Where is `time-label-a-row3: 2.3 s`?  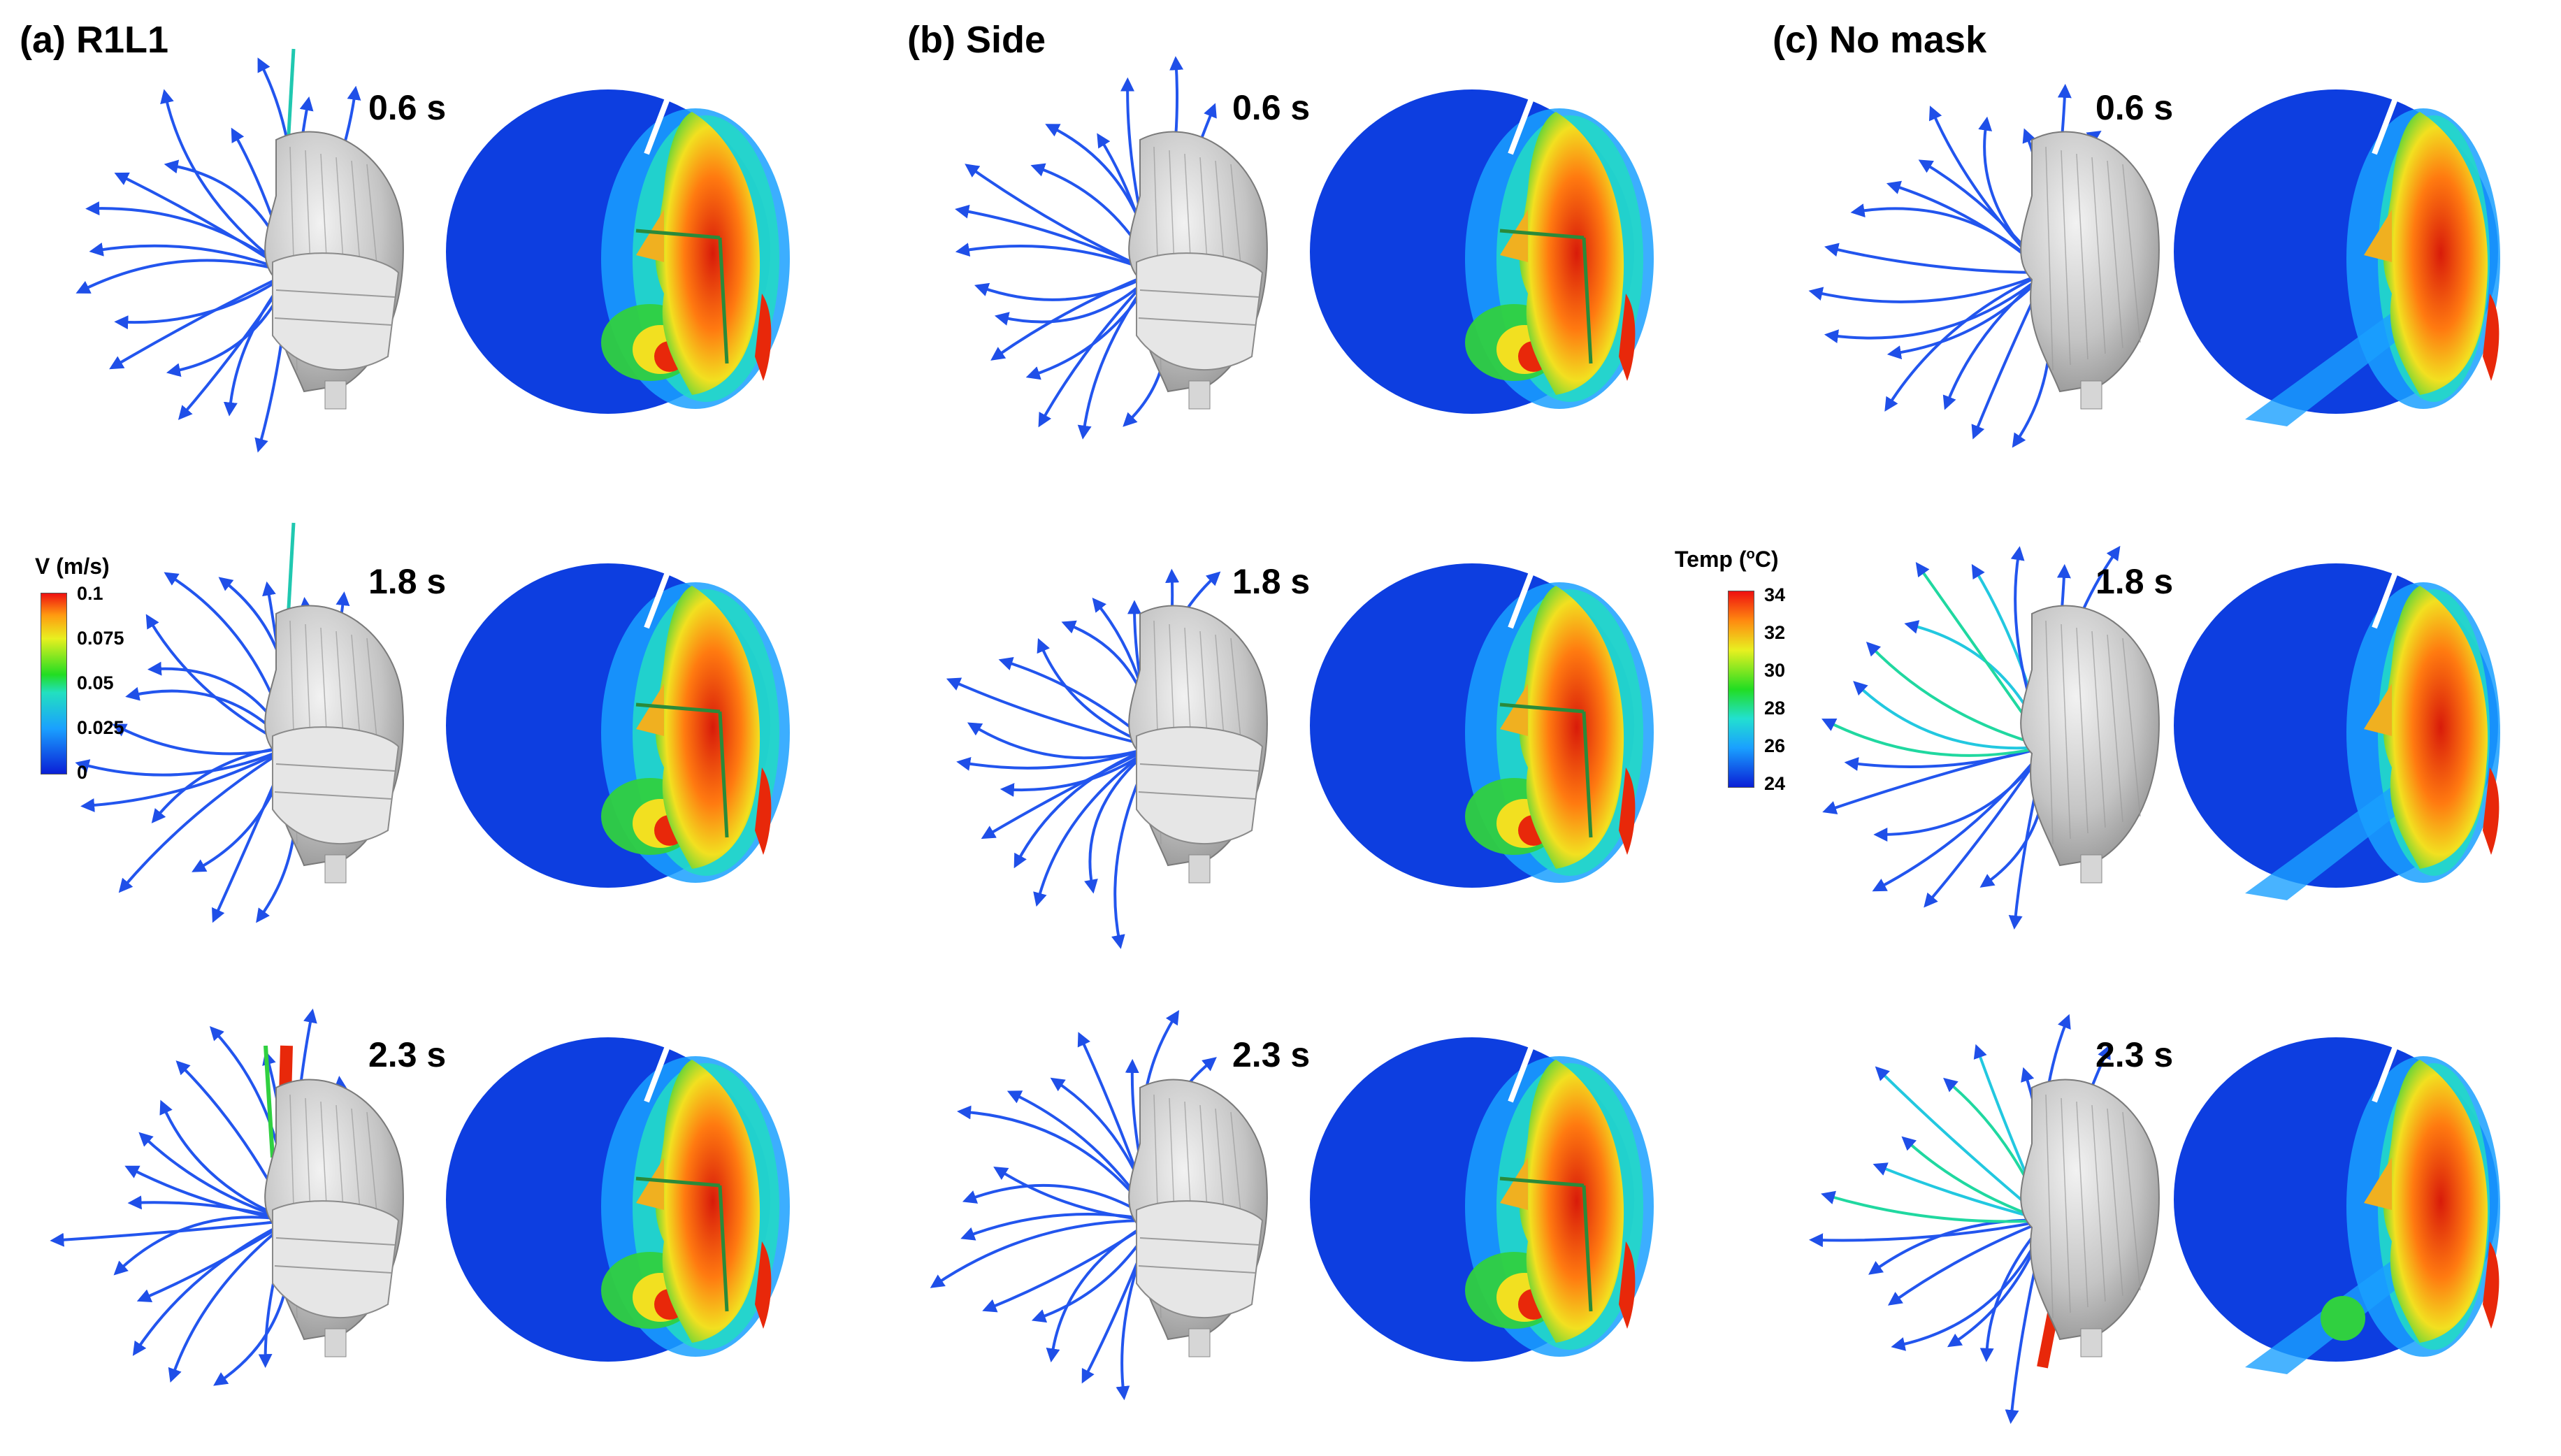
time-label-a-row3: 2.3 s is located at coordinates (407, 1055).